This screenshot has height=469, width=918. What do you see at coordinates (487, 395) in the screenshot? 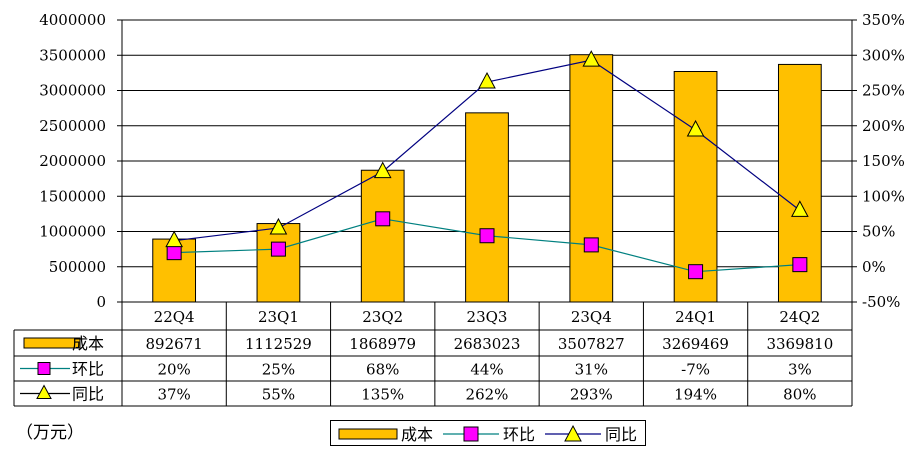
I see `table-cell: 262%` at bounding box center [487, 395].